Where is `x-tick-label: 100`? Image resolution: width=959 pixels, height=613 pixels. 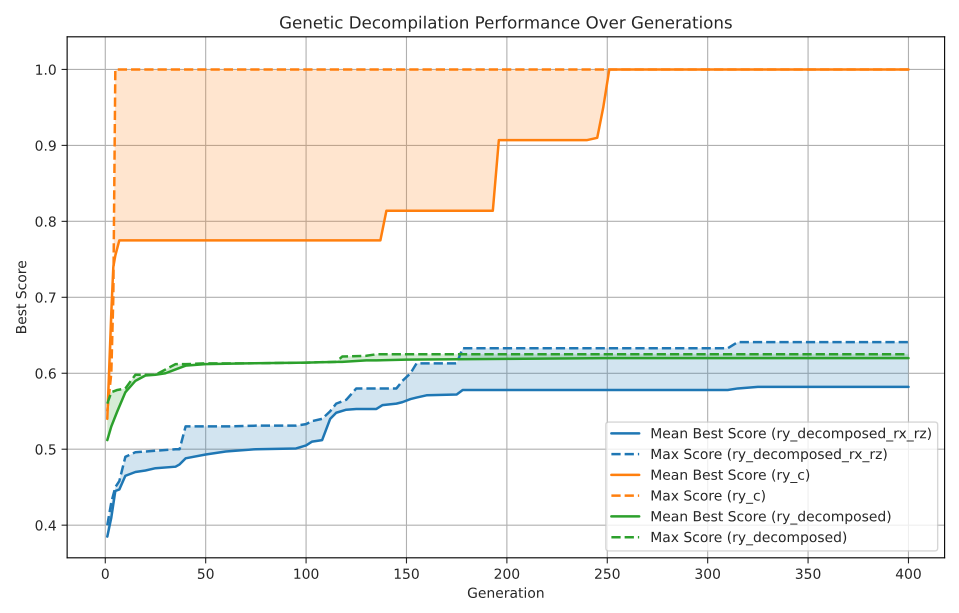 x-tick-label: 100 is located at coordinates (306, 573).